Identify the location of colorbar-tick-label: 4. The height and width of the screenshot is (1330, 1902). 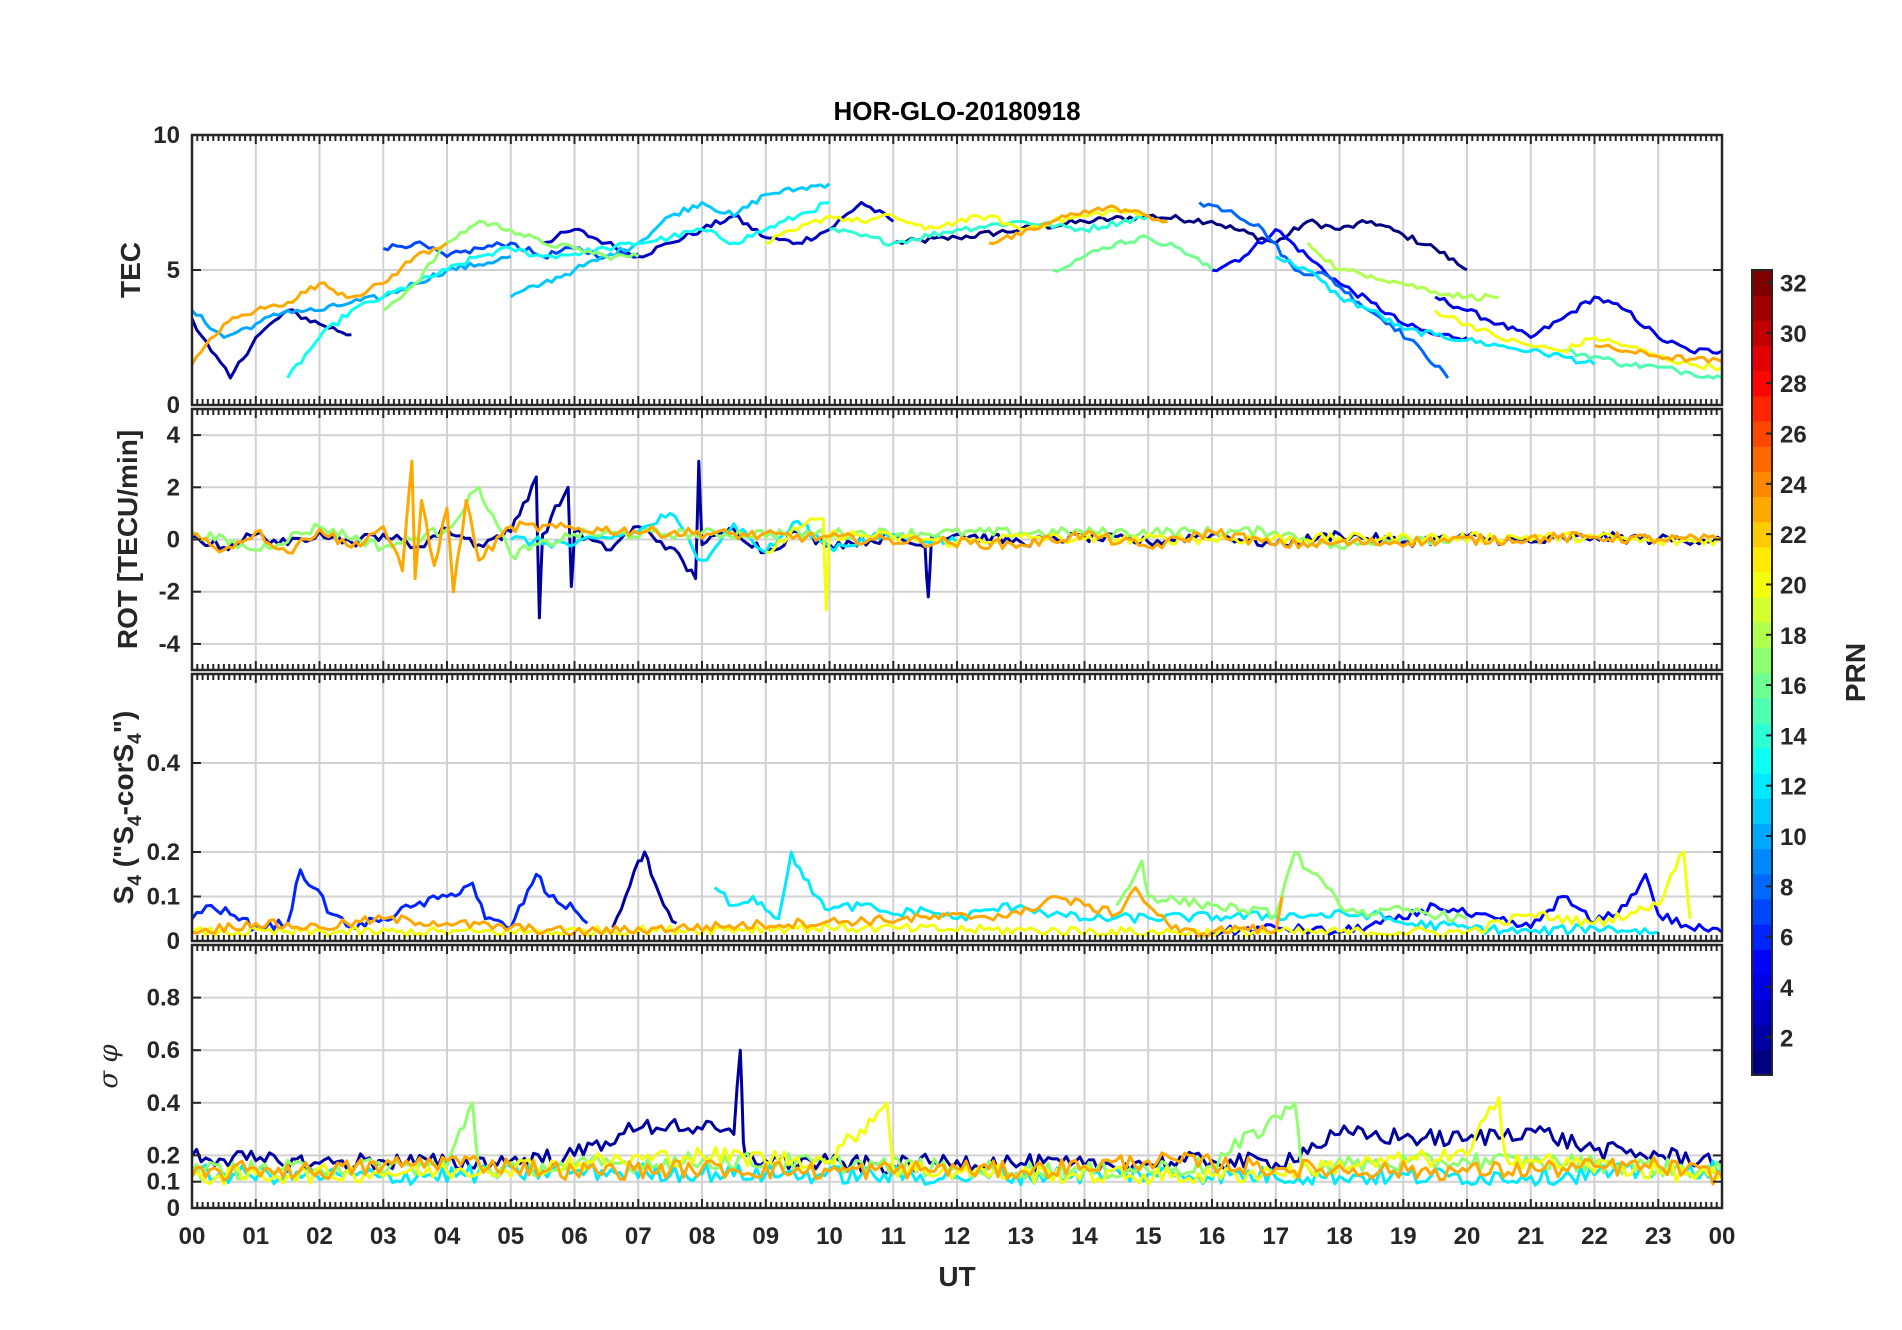
(1787, 988).